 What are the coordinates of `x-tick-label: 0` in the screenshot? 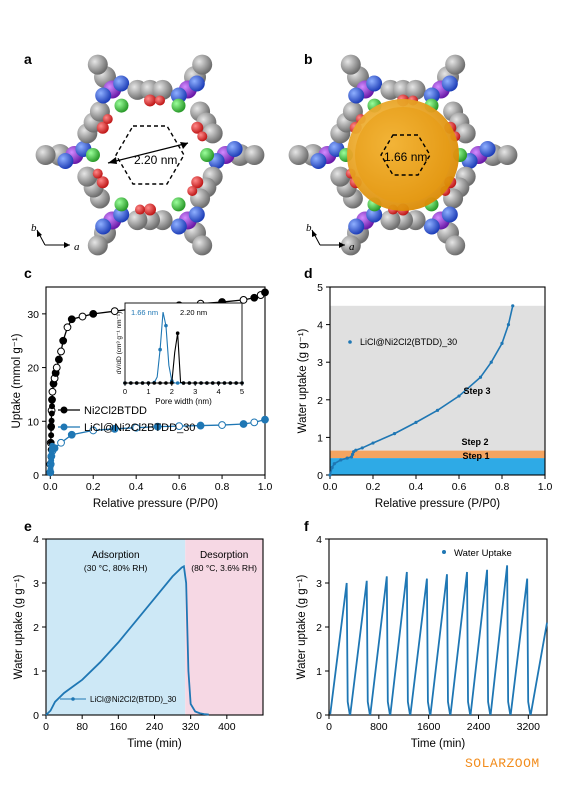 It's located at (329, 727).